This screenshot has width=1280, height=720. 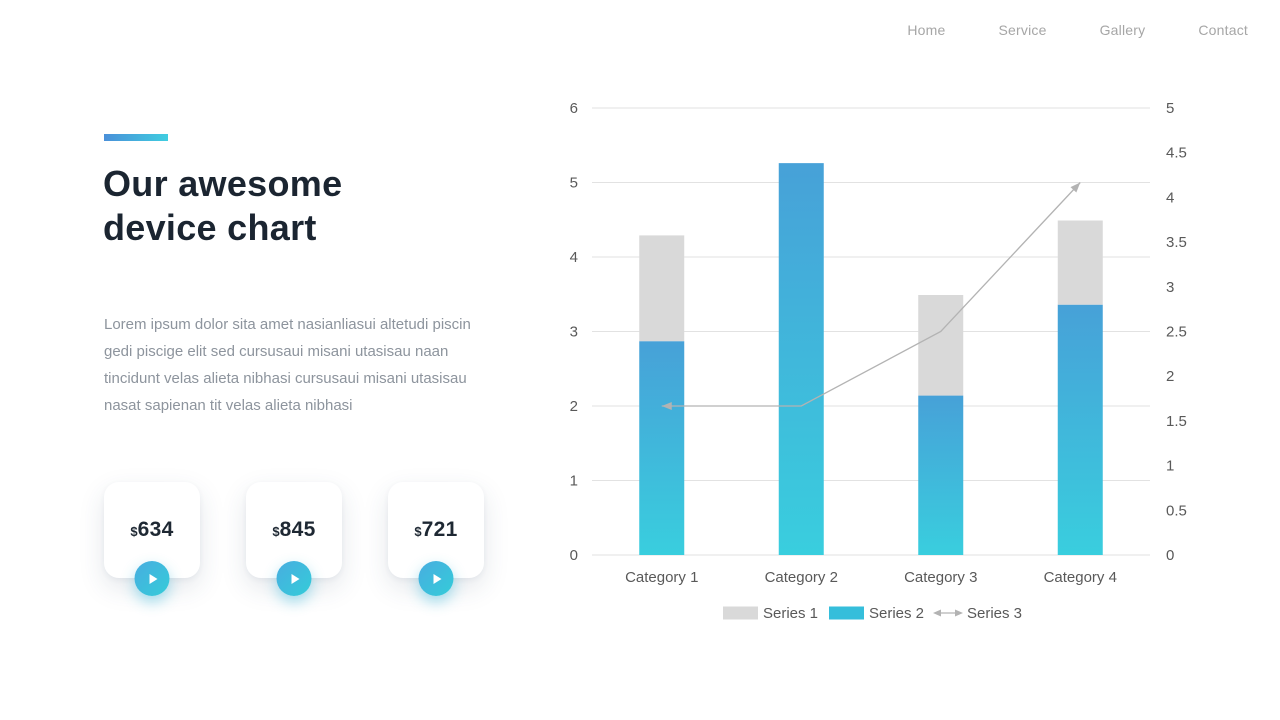 I want to click on price-value: $845, so click(x=294, y=530).